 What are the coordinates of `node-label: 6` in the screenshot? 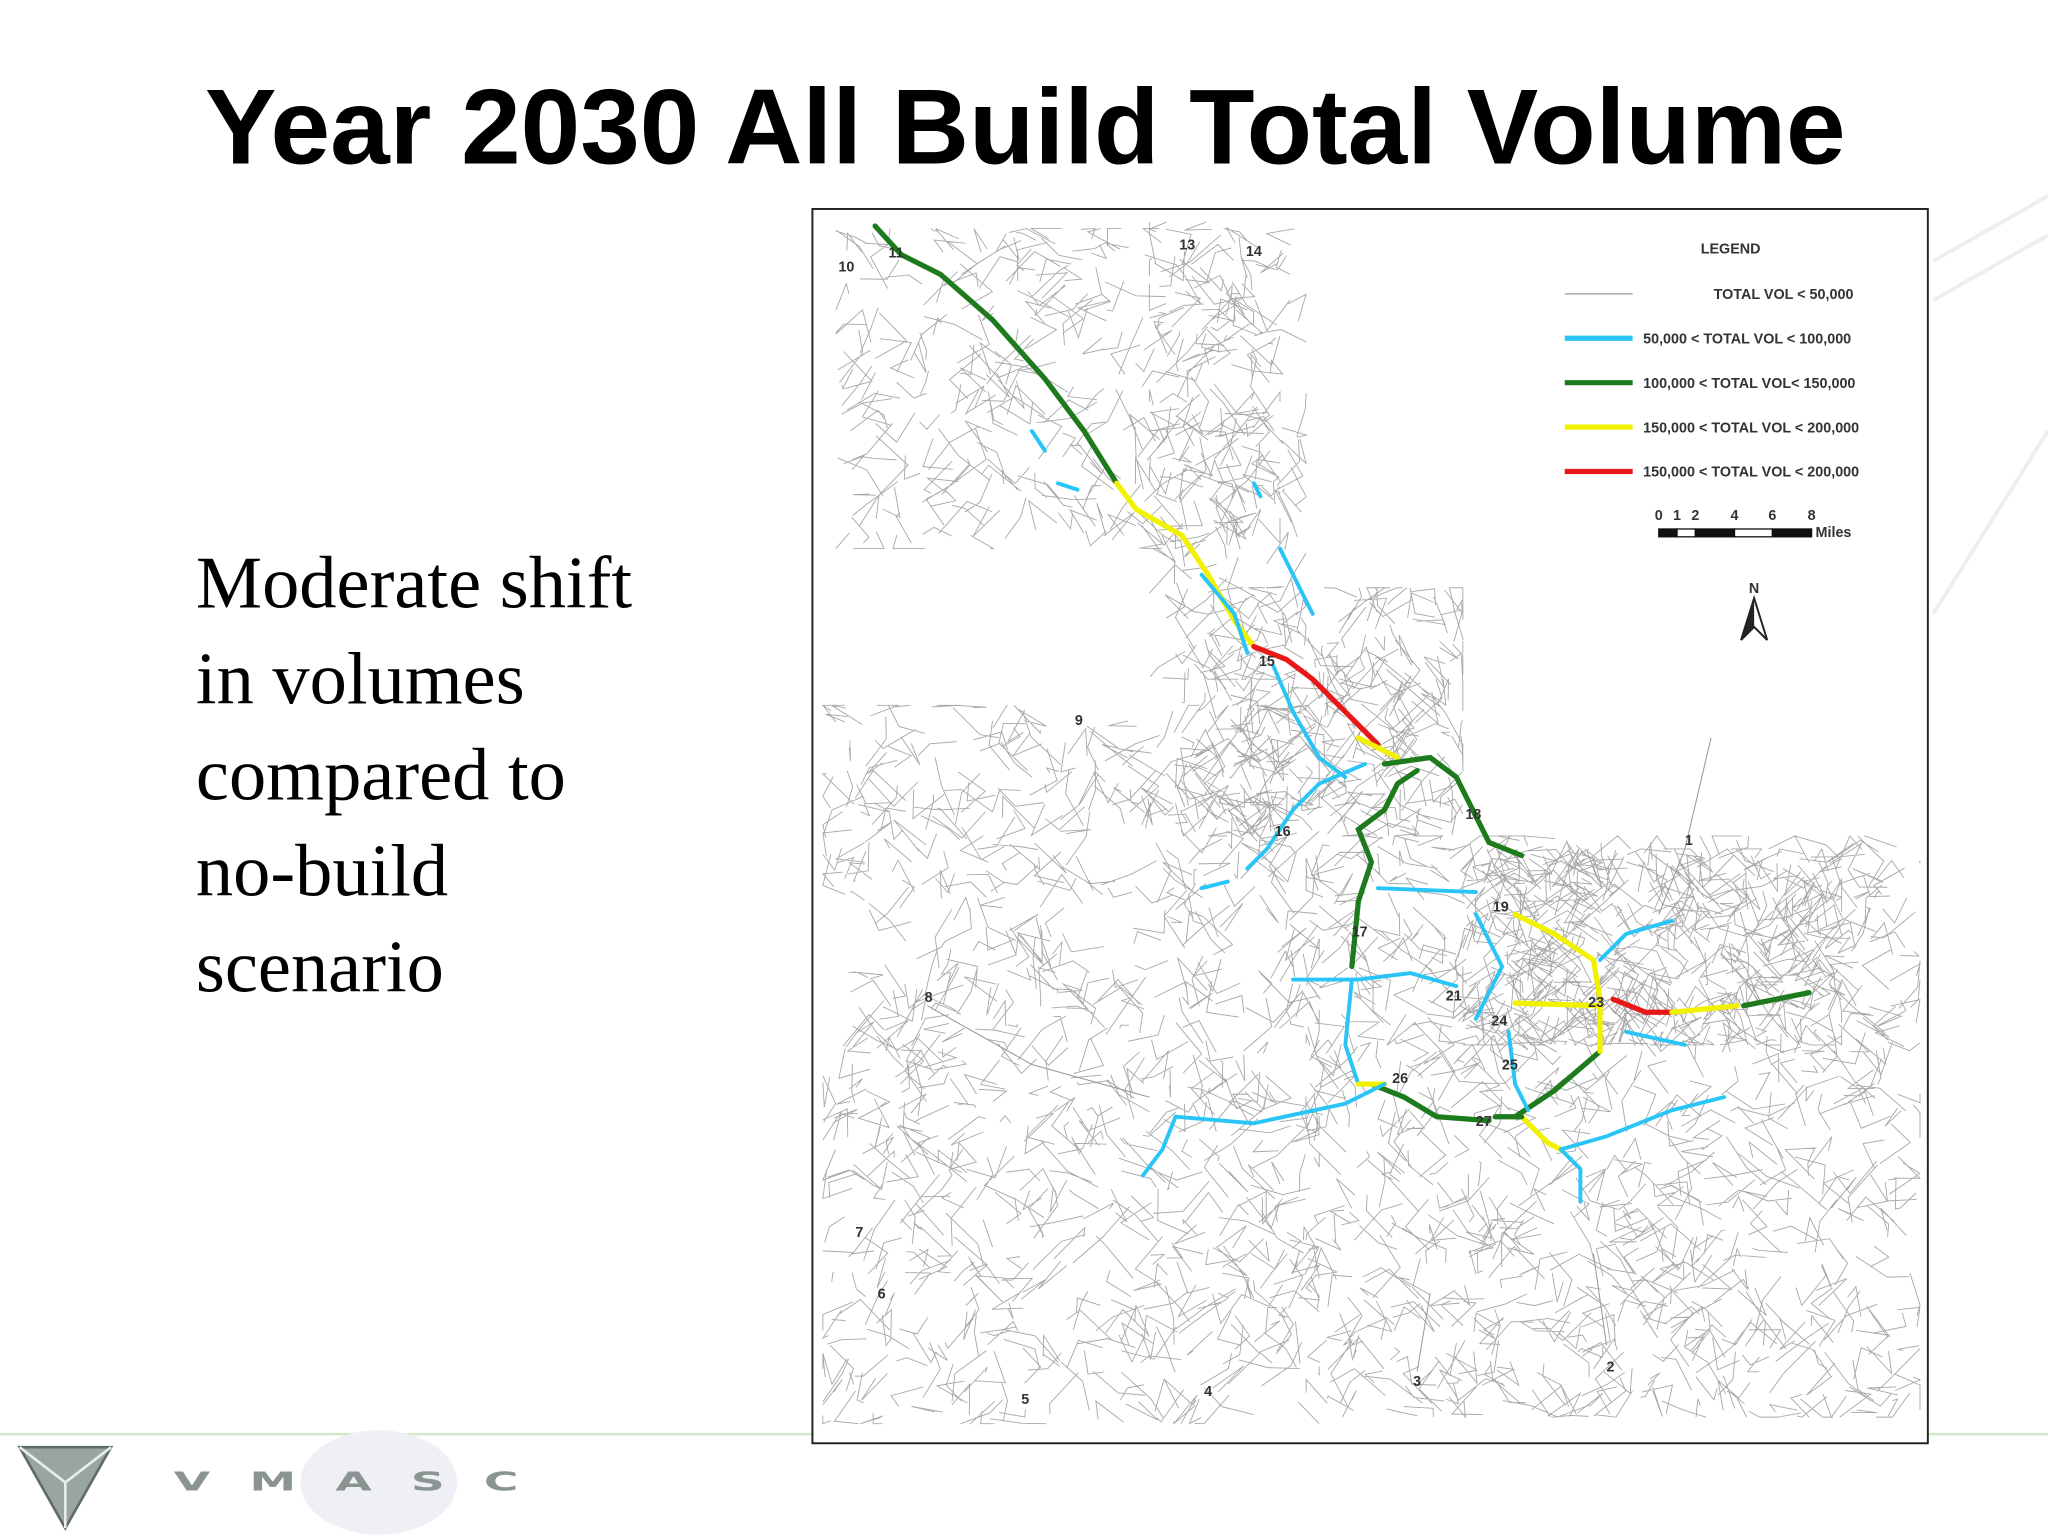 It's located at (882, 1294).